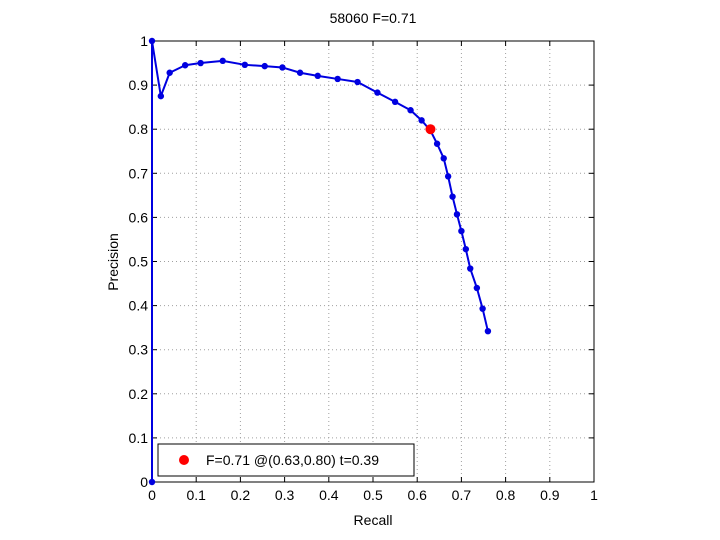 The image size is (720, 540). What do you see at coordinates (139, 129) in the screenshot?
I see `y-tick-label: 0.8` at bounding box center [139, 129].